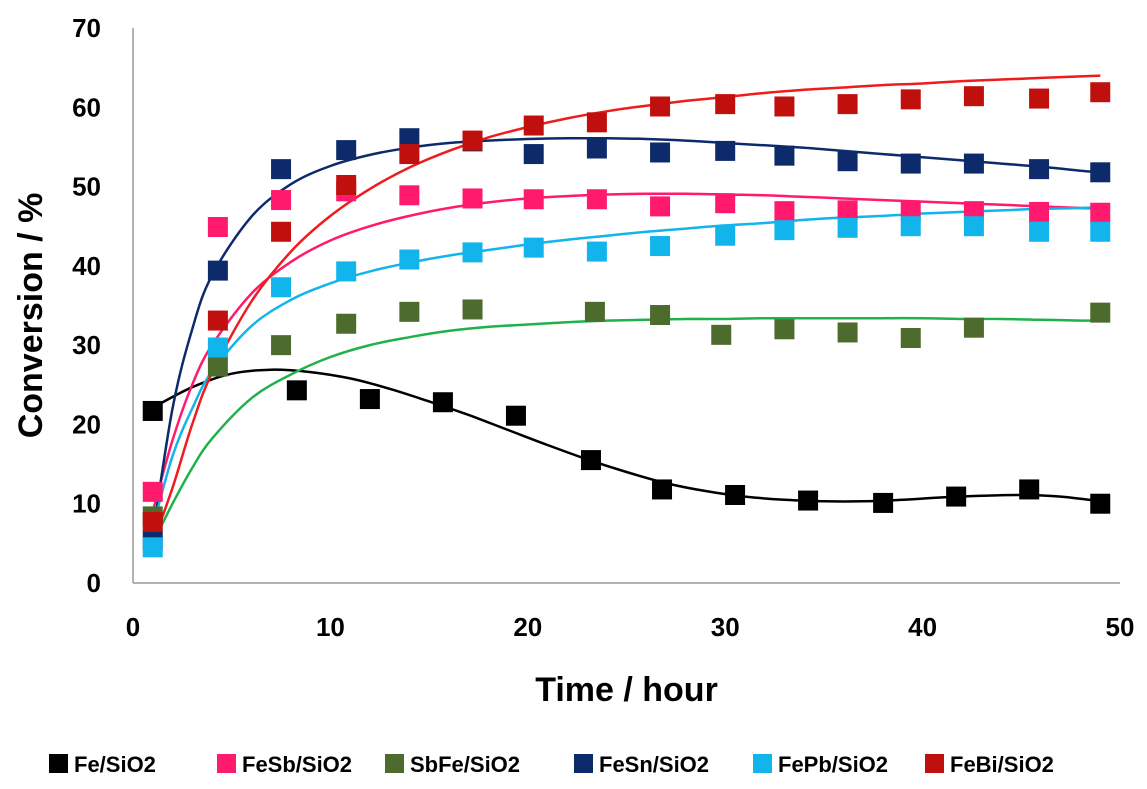  What do you see at coordinates (452, 764) in the screenshot?
I see `legend-entry: SbFe/SiO2` at bounding box center [452, 764].